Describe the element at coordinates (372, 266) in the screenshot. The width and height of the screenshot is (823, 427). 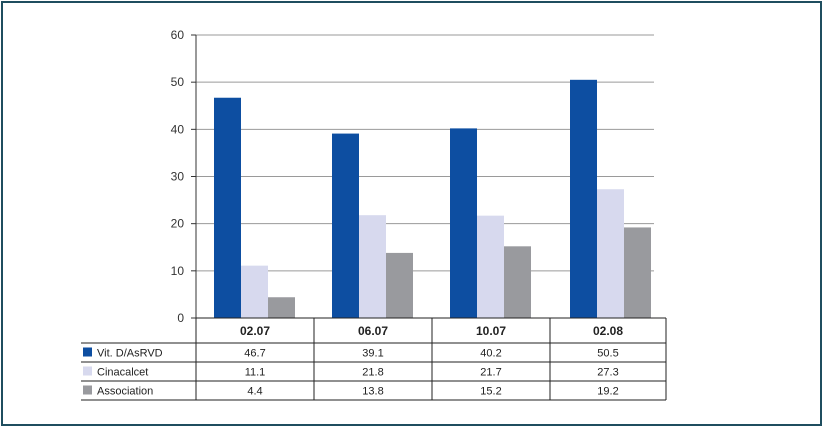
I see `bar-2-06.07` at that location.